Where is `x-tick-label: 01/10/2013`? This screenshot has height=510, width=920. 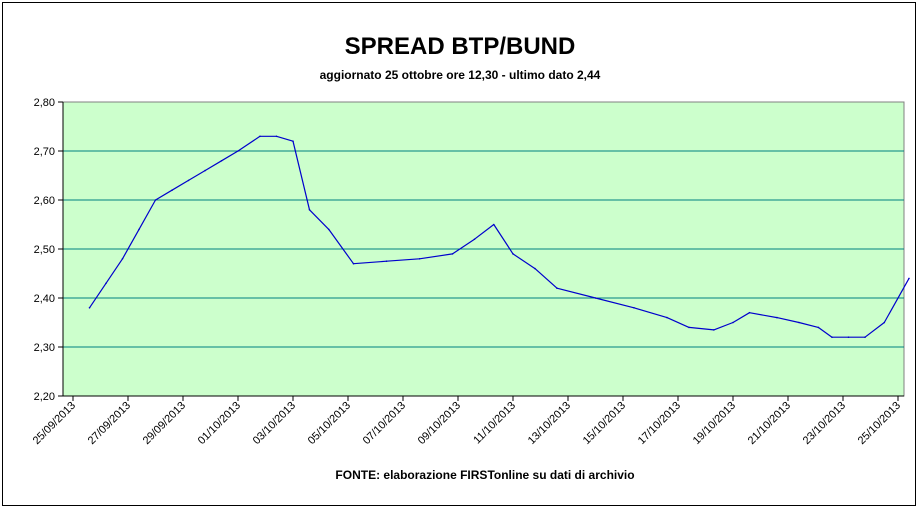 x-tick-label: 01/10/2013 is located at coordinates (219, 423).